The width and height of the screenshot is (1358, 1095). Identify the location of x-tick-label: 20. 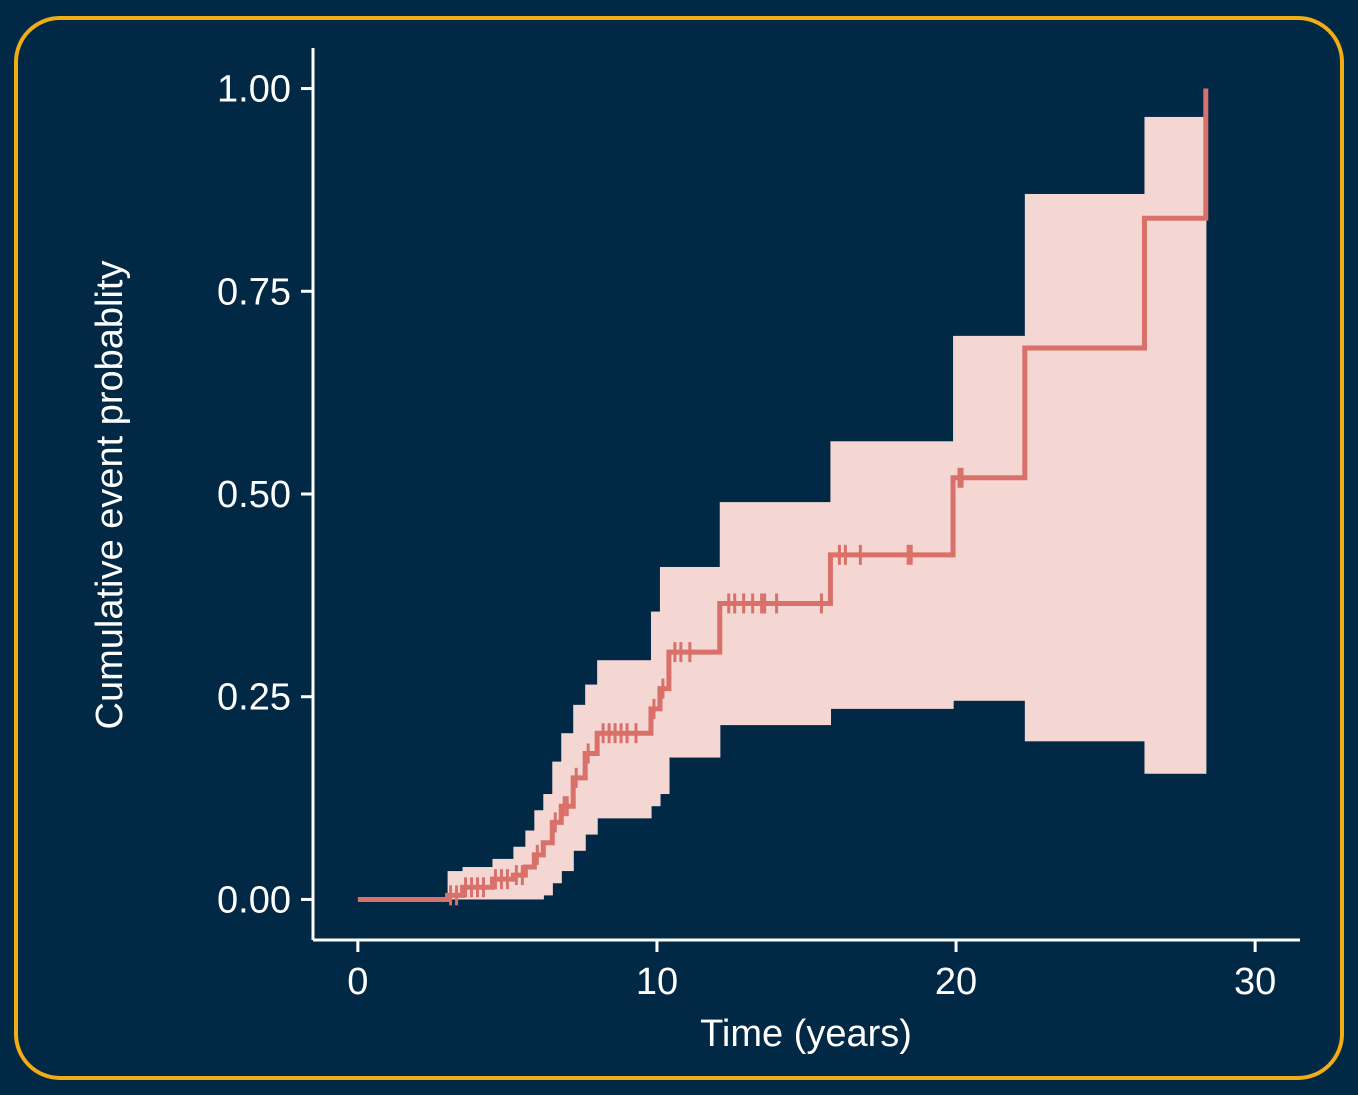
(956, 982).